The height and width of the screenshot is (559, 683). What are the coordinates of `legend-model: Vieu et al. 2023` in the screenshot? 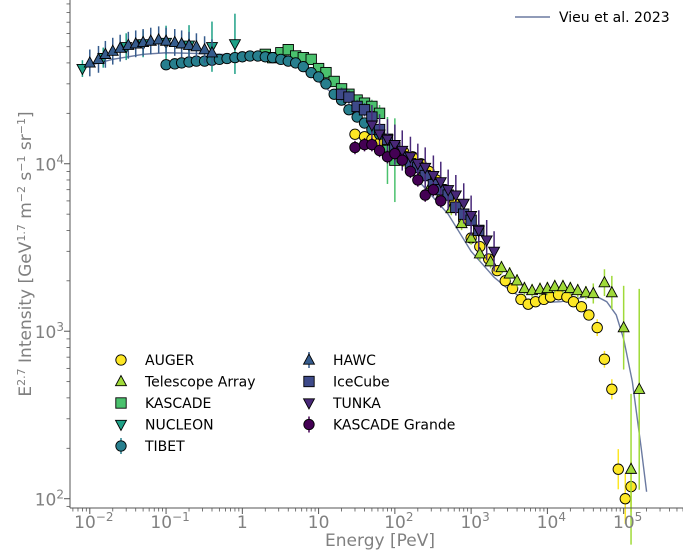 It's located at (592, 18).